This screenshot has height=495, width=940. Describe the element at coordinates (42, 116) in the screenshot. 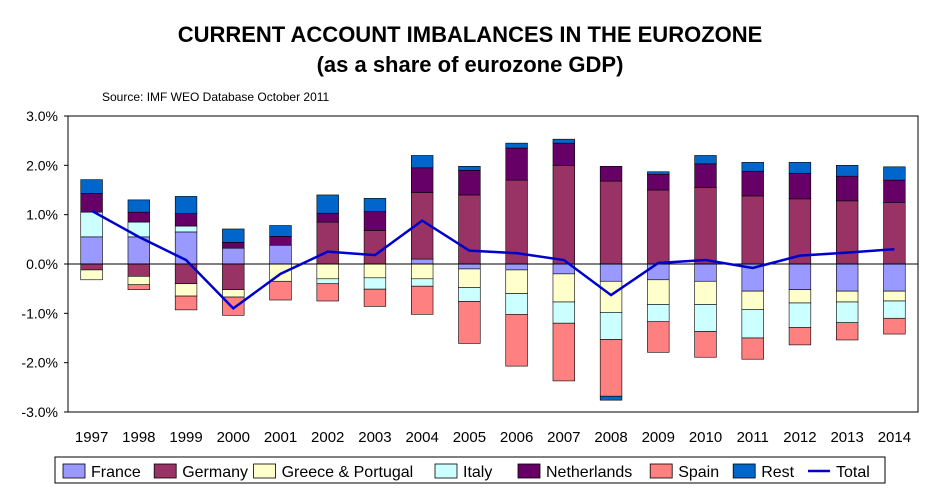

I see `y-tick-label: 3.0%` at that location.